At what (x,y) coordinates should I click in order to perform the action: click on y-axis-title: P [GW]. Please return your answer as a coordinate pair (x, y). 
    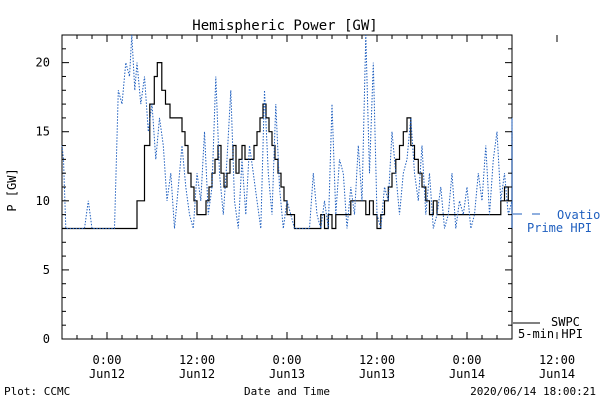
    Looking at the image, I should click on (12, 189).